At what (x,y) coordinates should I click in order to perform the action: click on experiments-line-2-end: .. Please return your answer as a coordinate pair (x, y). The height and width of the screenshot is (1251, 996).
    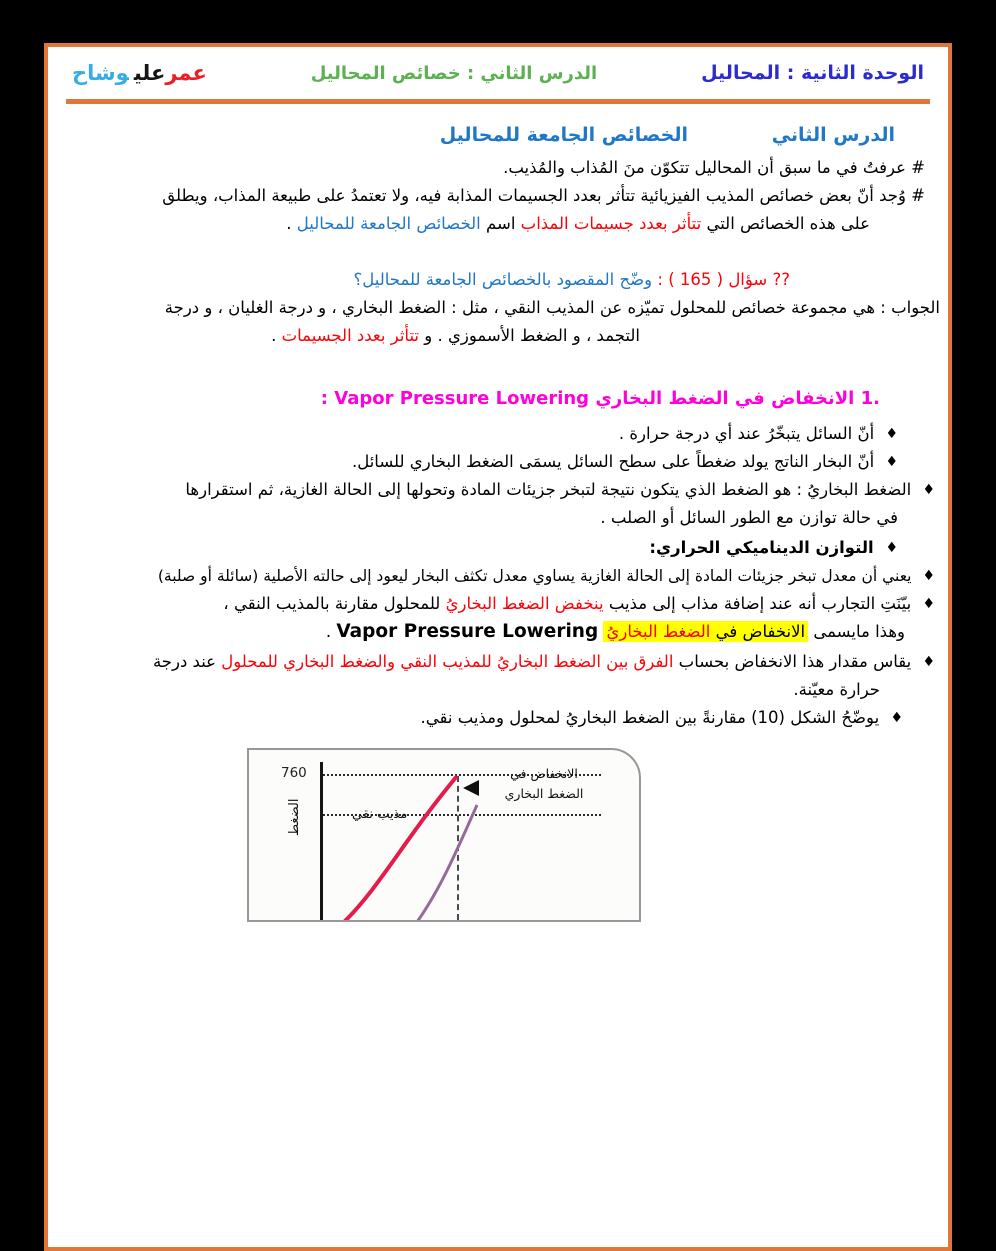
    Looking at the image, I should click on (328, 631).